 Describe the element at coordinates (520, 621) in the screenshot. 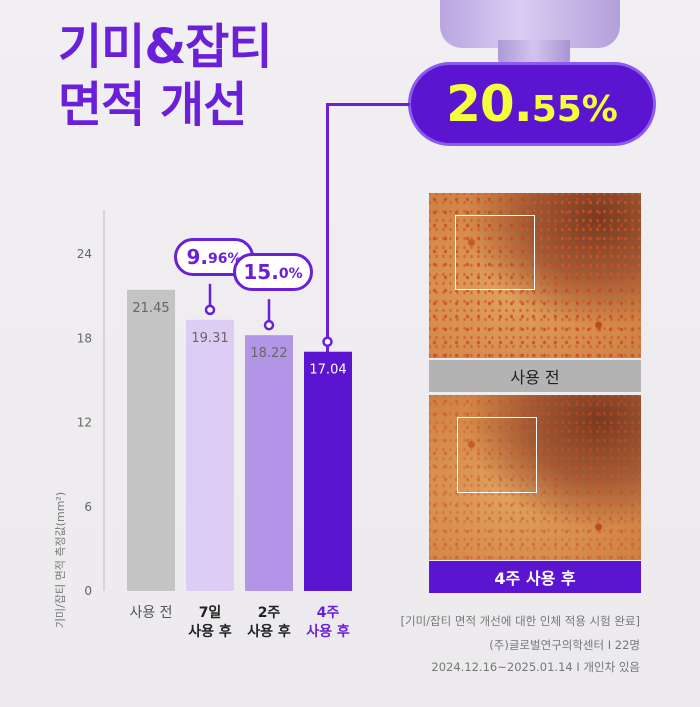

I see `footnote-line-1: [기미/잡티 면적 개선에 대한 인체 적용 시험 완료]` at that location.